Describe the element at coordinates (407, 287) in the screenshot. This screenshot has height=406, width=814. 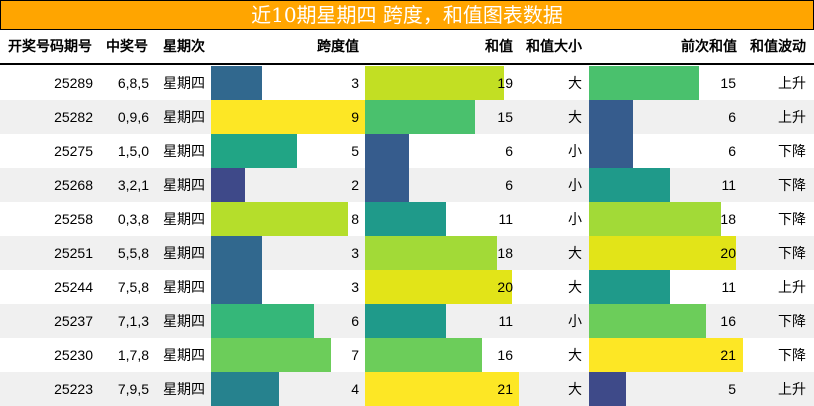
I see `table-row: 25244 7,5,8 星期四 3 20 大 11 上升` at that location.